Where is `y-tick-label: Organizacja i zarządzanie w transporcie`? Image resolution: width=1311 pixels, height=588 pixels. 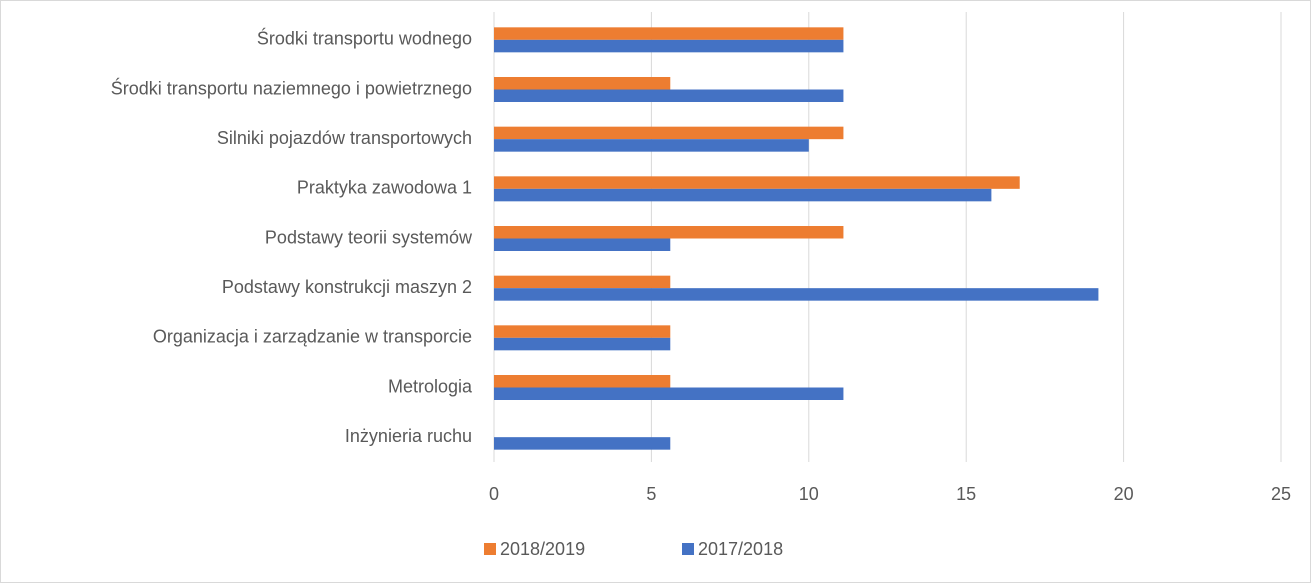 y-tick-label: Organizacja i zarządzanie w transporcie is located at coordinates (312, 337).